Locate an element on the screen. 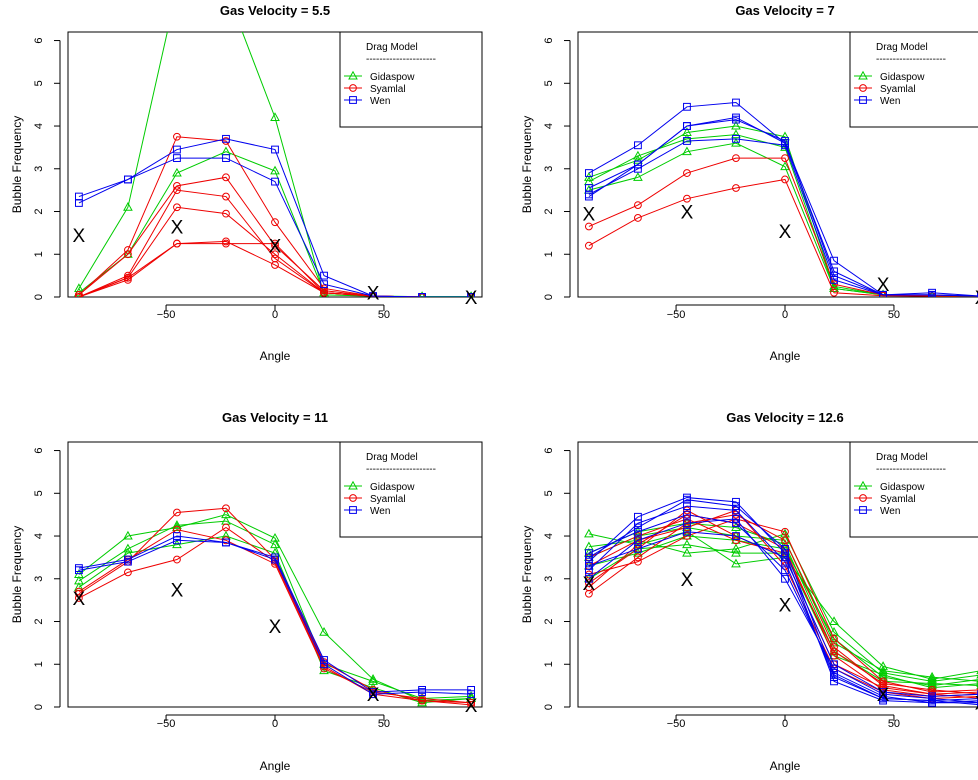 The width and height of the screenshot is (978, 780). y-tick-label: 3 is located at coordinates (549, 169).